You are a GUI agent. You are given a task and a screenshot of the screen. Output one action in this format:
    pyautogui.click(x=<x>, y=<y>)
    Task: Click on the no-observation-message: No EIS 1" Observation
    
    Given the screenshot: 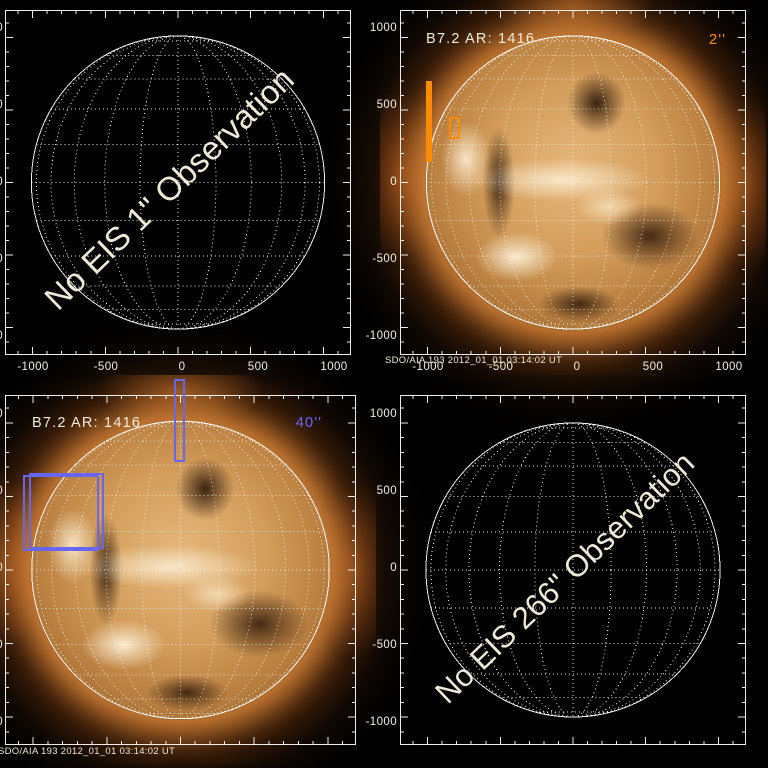 What is the action you would take?
    pyautogui.click(x=168, y=188)
    